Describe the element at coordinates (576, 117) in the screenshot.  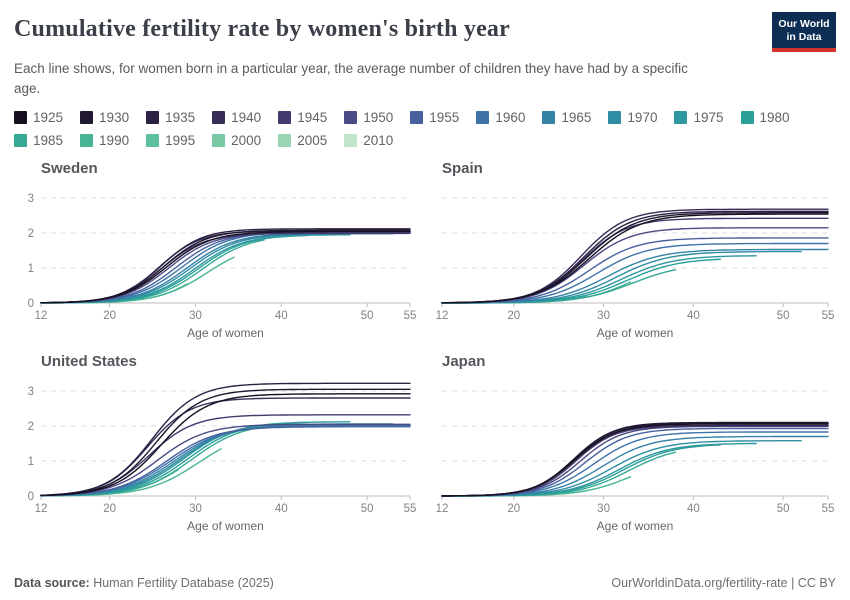
I see `legend-label: 1965` at that location.